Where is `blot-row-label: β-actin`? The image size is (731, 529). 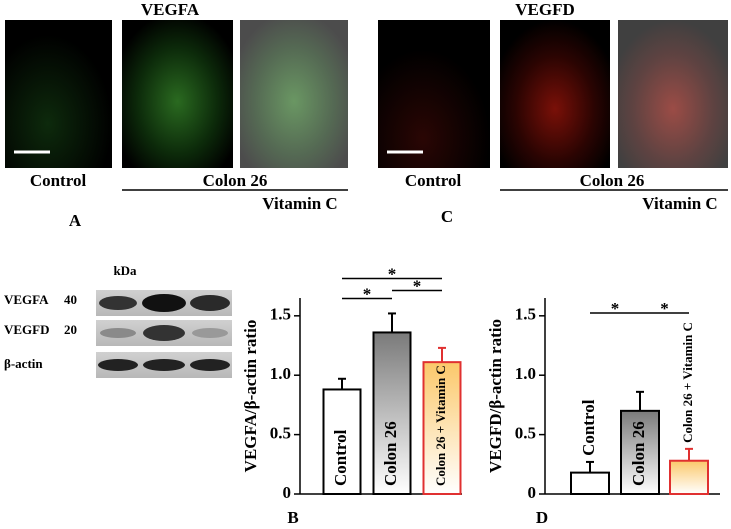
blot-row-label: β-actin is located at coordinates (23, 363).